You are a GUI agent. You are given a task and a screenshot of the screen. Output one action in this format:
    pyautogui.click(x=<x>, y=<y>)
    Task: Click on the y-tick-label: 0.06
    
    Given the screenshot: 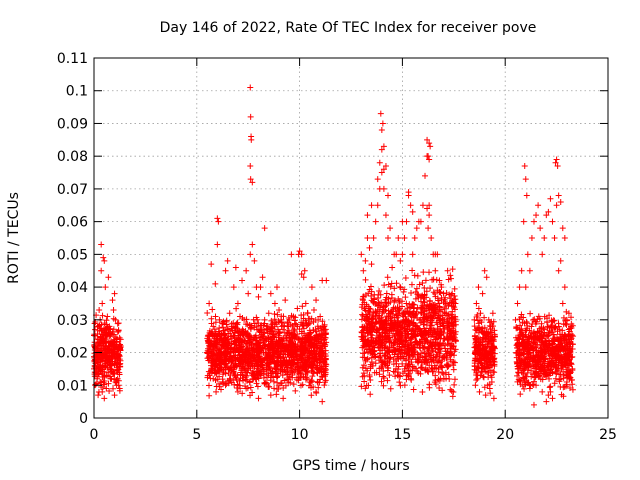 What is the action you would take?
    pyautogui.click(x=72, y=223)
    